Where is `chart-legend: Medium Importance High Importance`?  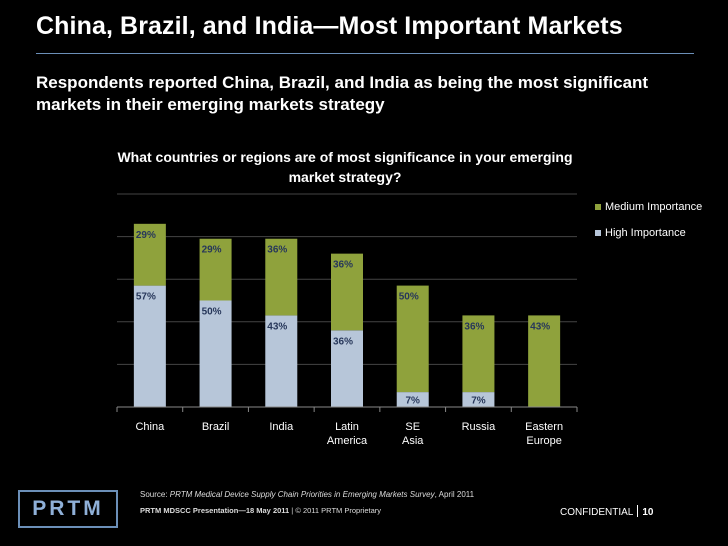
chart-legend: Medium Importance High Importance is located at coordinates (650, 226).